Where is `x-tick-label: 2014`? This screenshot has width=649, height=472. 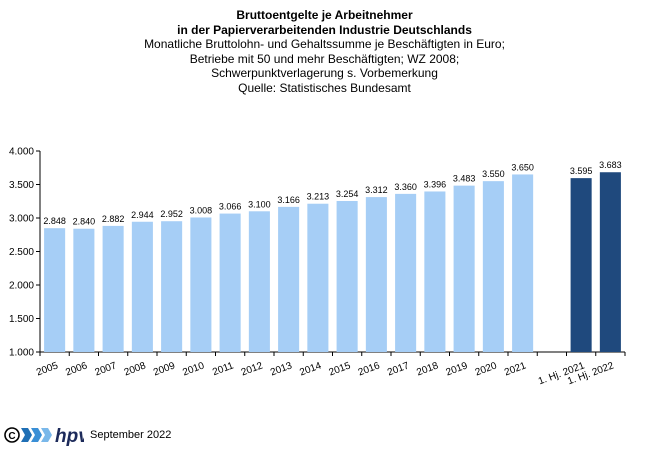
x-tick-label: 2014 is located at coordinates (310, 369).